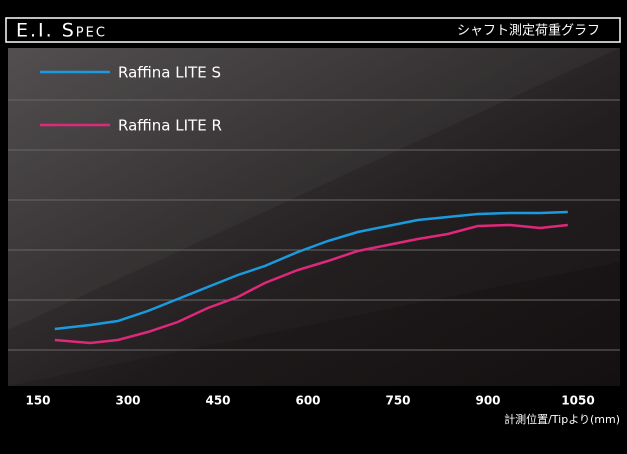 The width and height of the screenshot is (627, 454). Describe the element at coordinates (562, 419) in the screenshot. I see `x-axis-label: 計測位置/Tipより(mm)` at that location.